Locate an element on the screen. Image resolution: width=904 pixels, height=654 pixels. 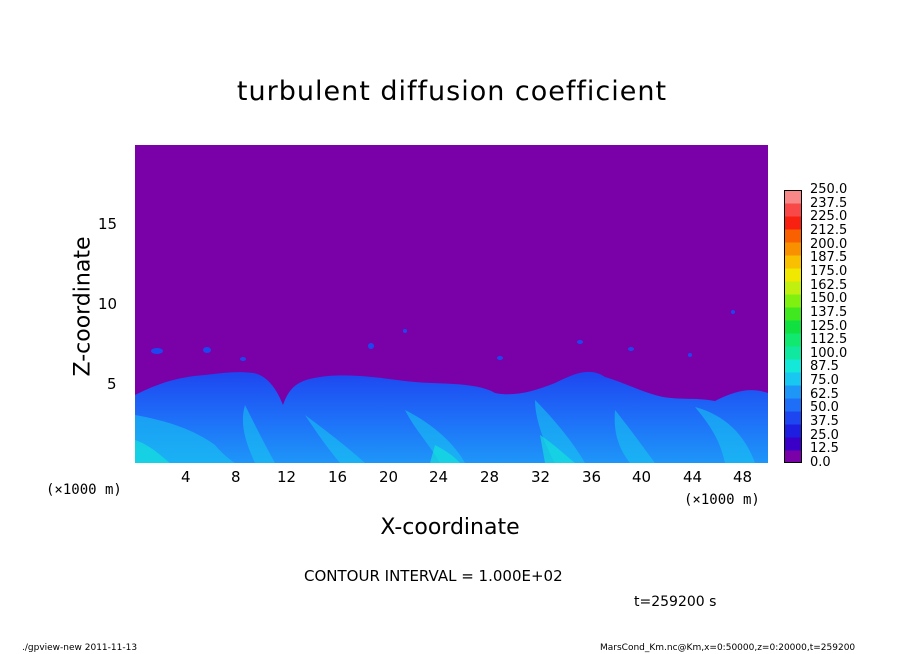
colorbar-tick-label: 100.0 is located at coordinates (829, 353).